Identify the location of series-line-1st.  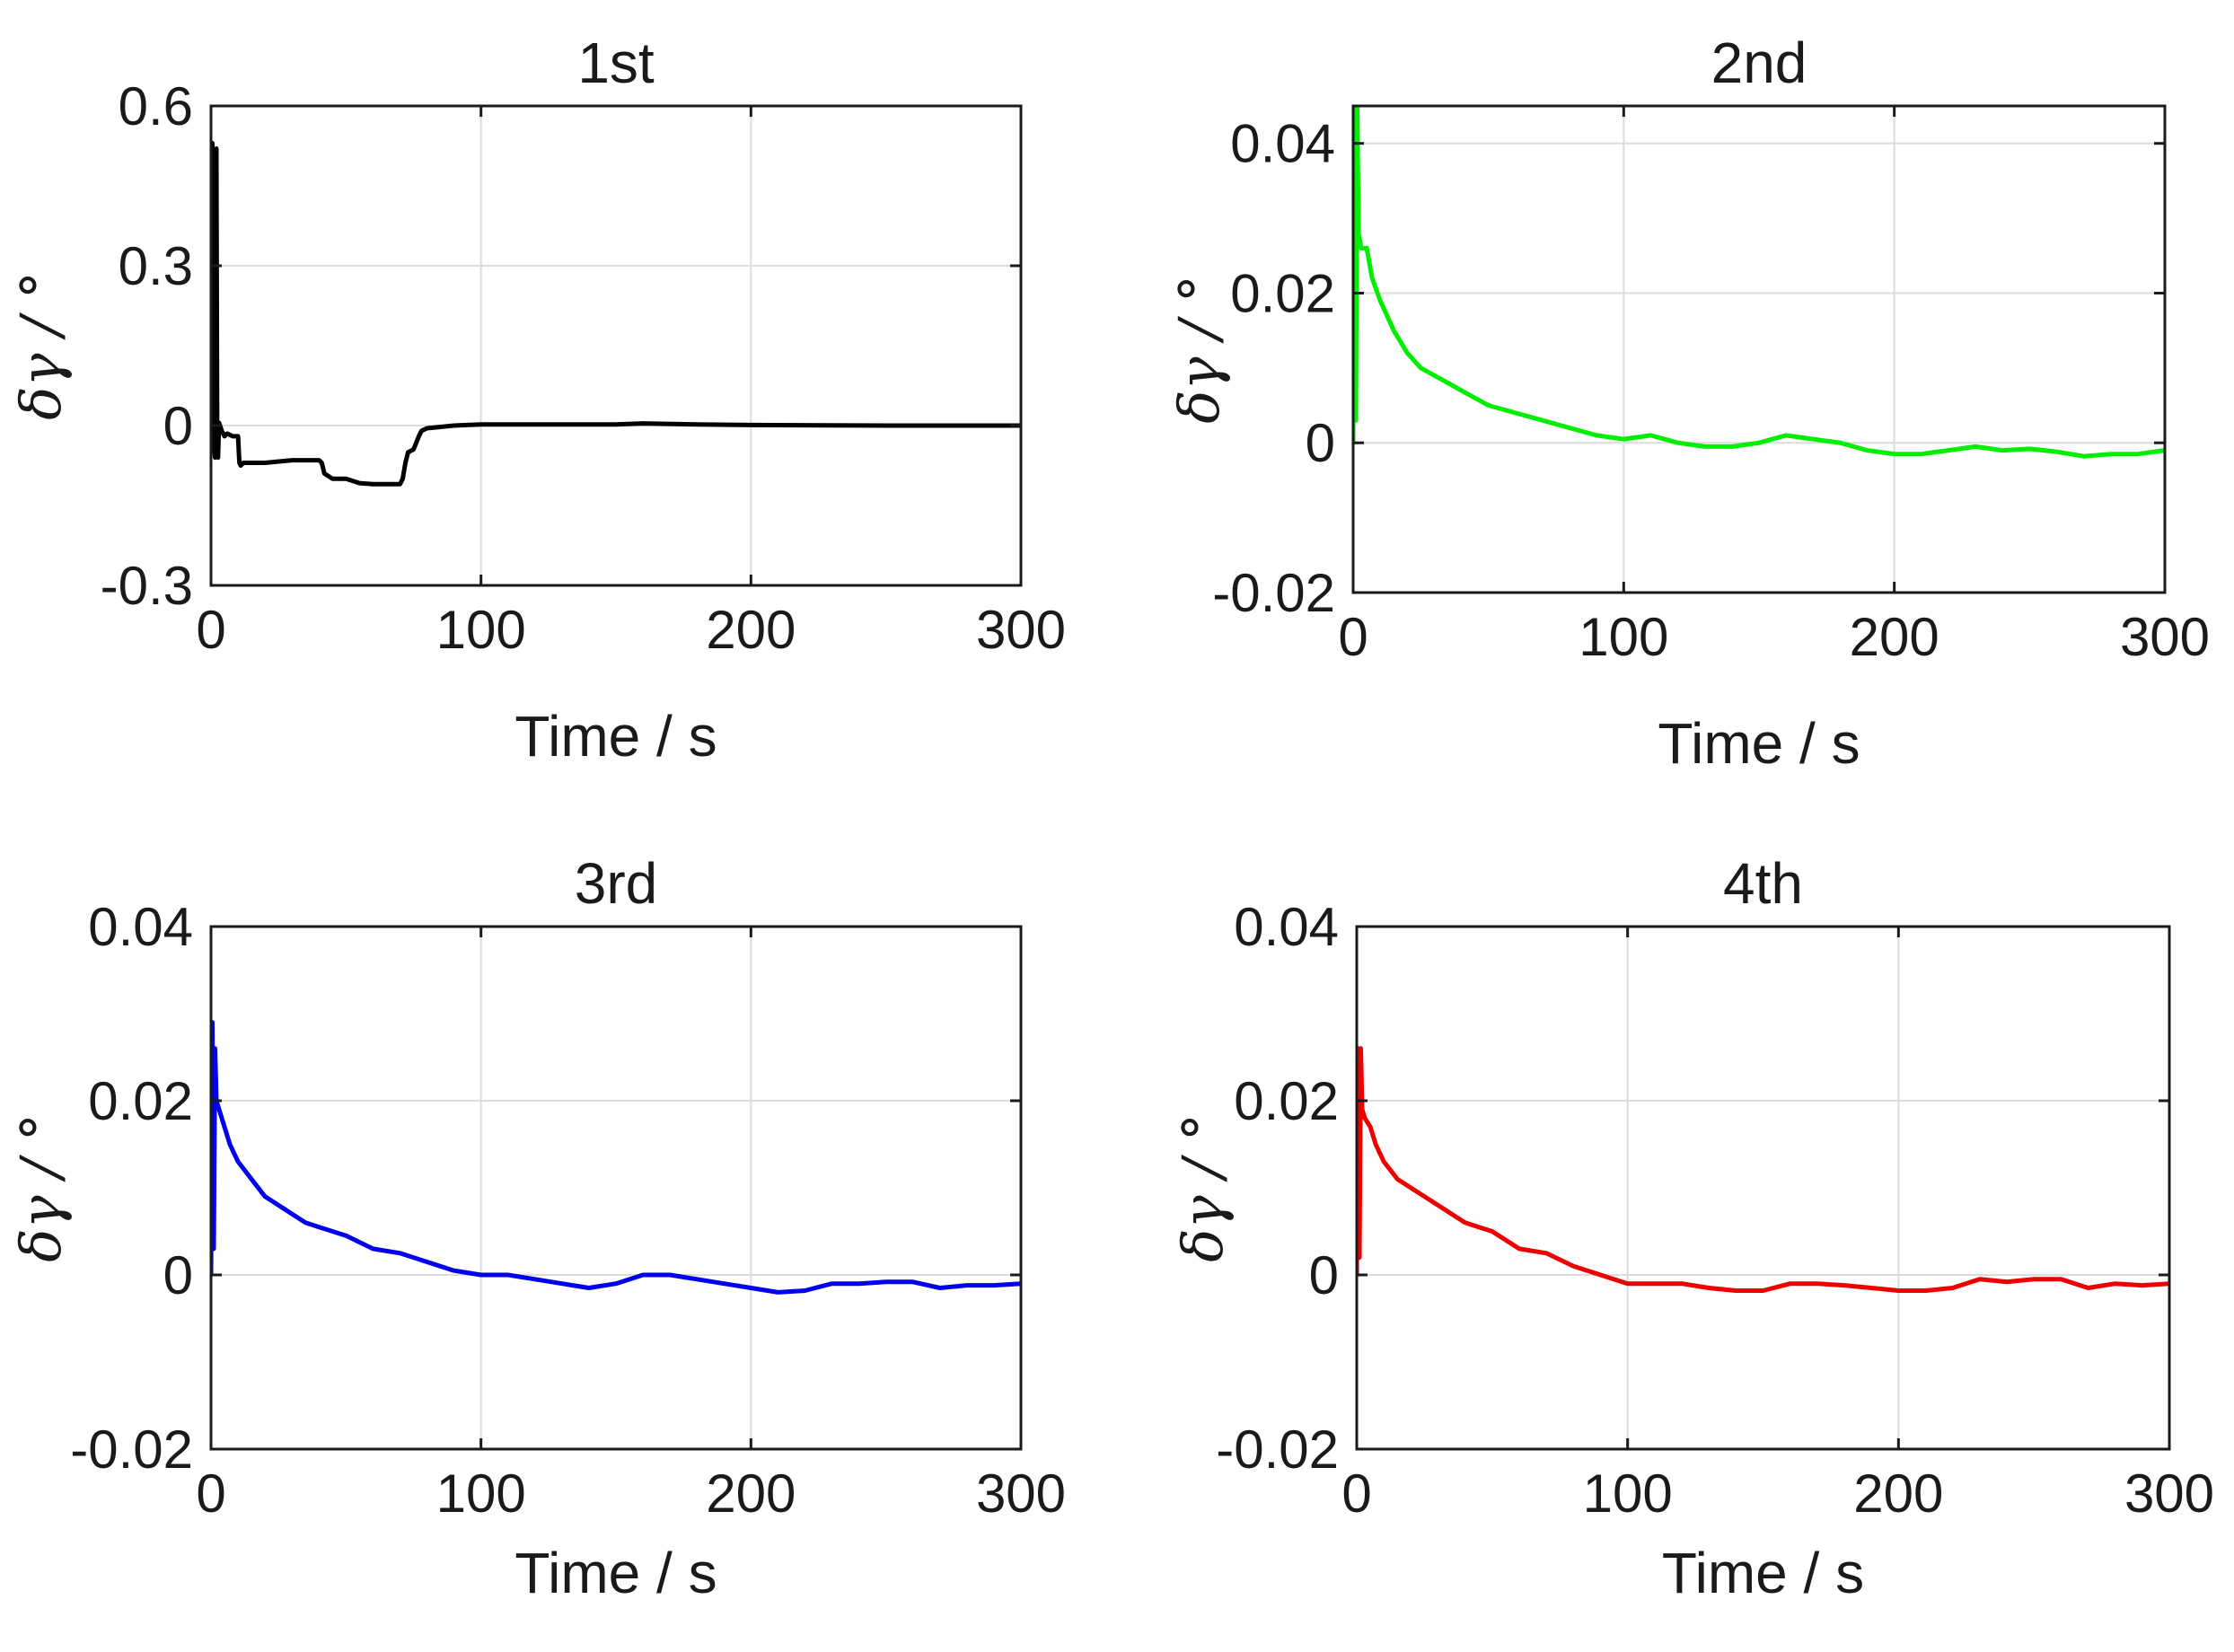
(616, 314).